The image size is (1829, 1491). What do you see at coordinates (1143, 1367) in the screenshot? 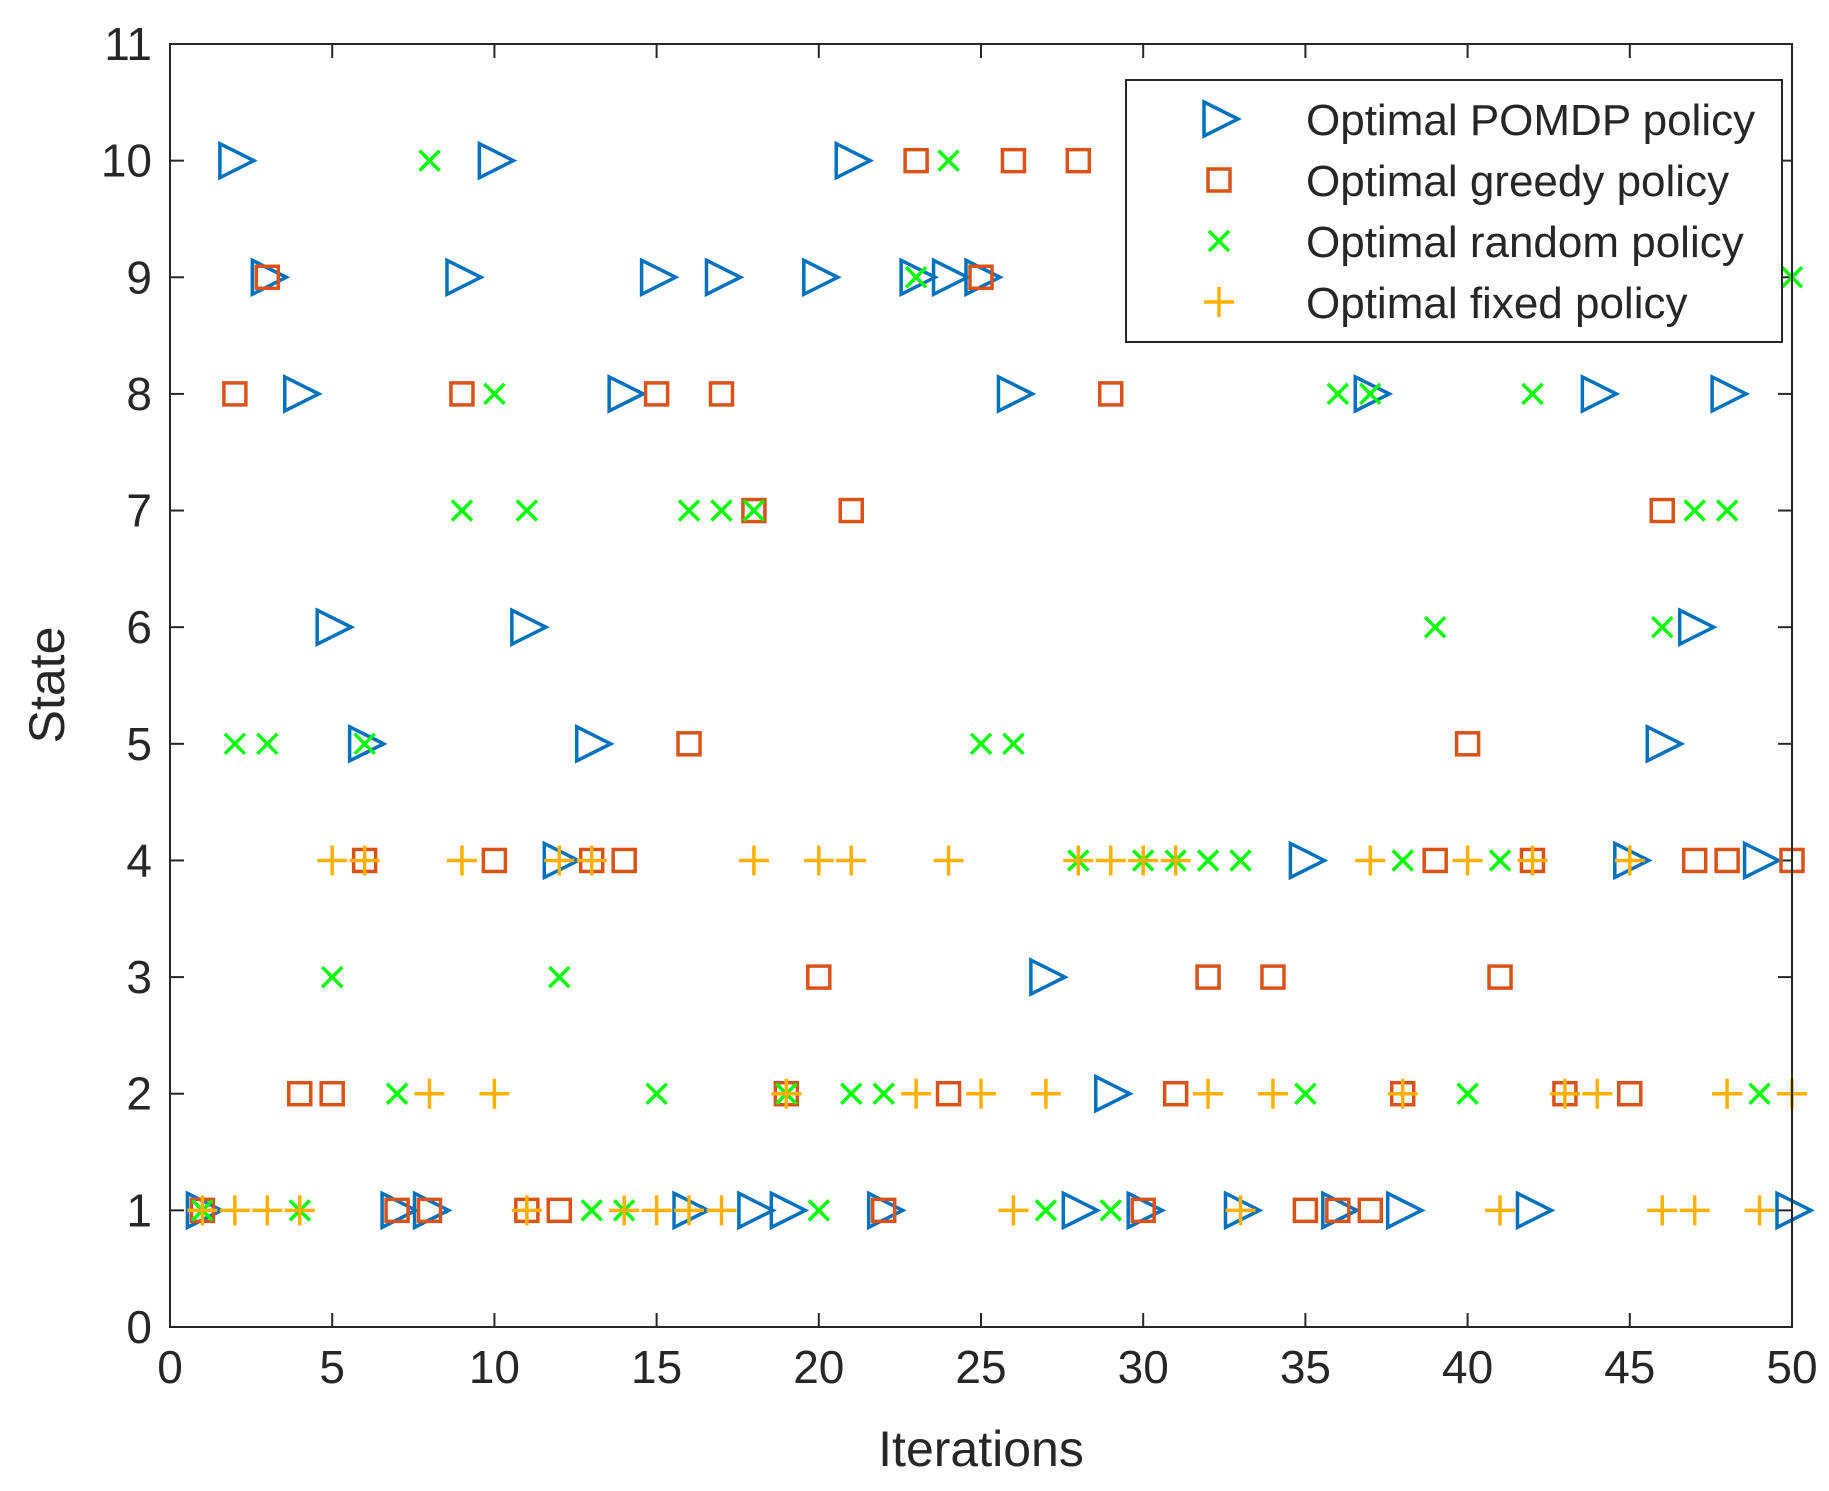
I see `x-tick-label: 30` at bounding box center [1143, 1367].